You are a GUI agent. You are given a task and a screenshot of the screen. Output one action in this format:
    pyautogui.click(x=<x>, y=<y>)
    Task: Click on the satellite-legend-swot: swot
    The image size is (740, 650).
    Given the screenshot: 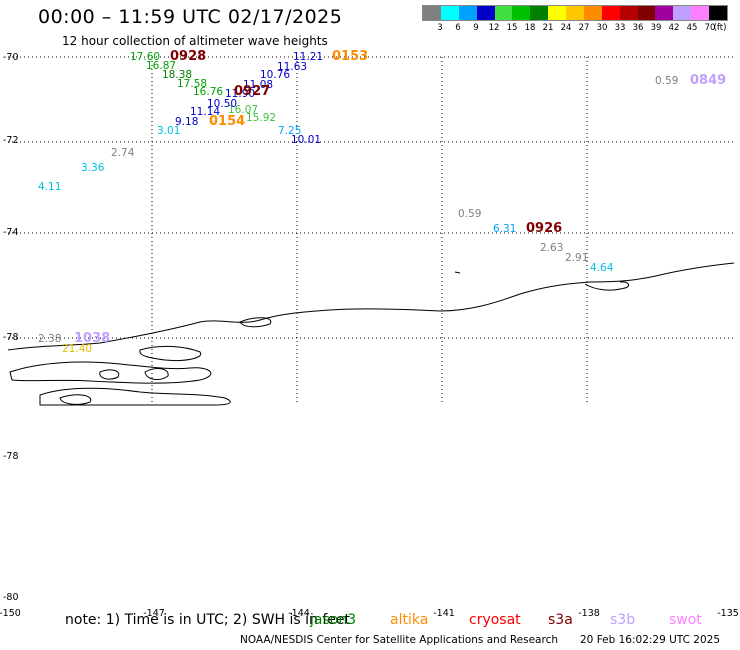 What is the action you would take?
    pyautogui.click(x=685, y=620)
    